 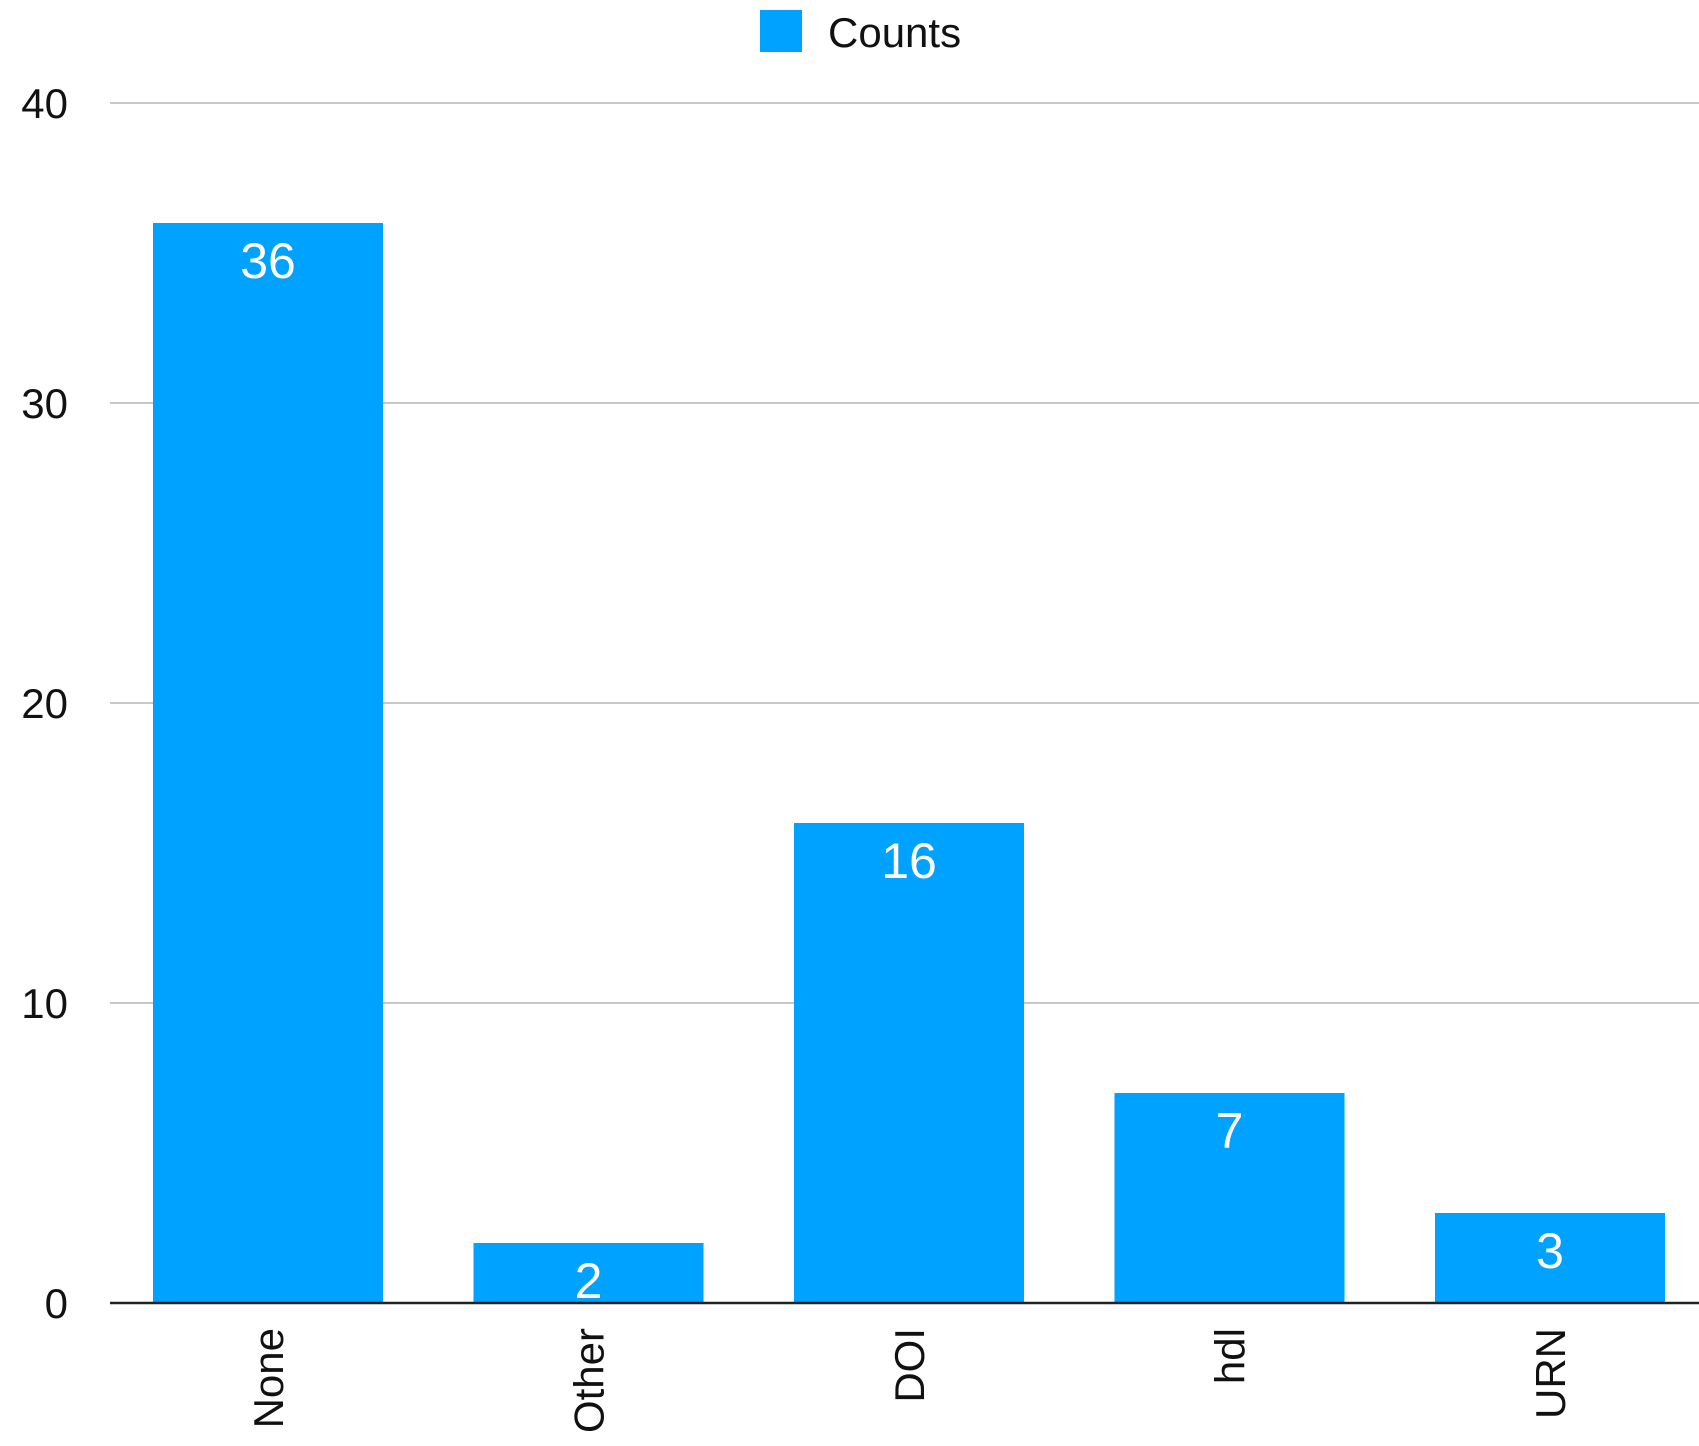 I want to click on legend: Counts, so click(x=860, y=32).